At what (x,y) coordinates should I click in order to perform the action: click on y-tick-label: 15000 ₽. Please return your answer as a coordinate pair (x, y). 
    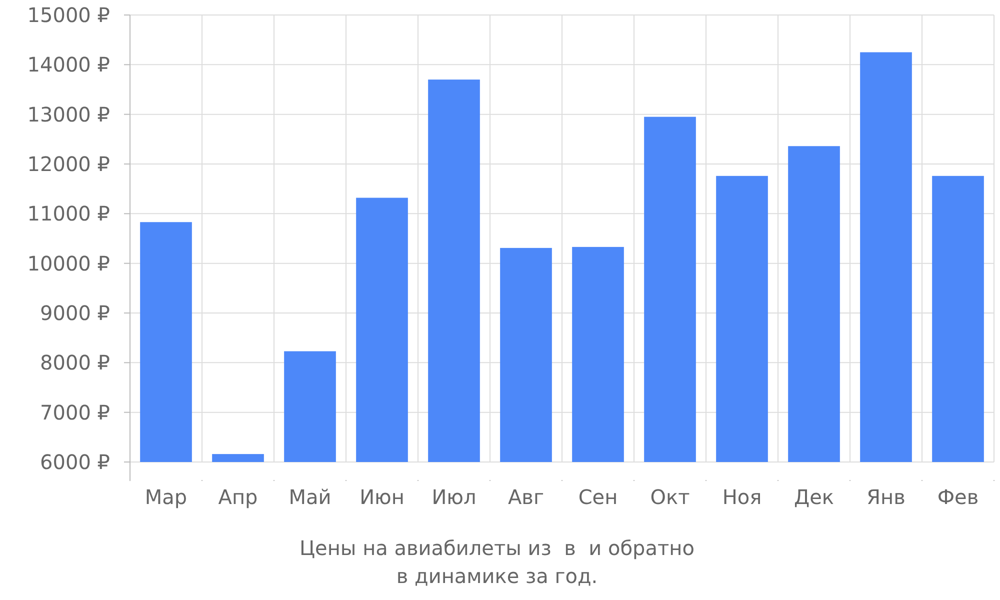
    Looking at the image, I should click on (68, 15).